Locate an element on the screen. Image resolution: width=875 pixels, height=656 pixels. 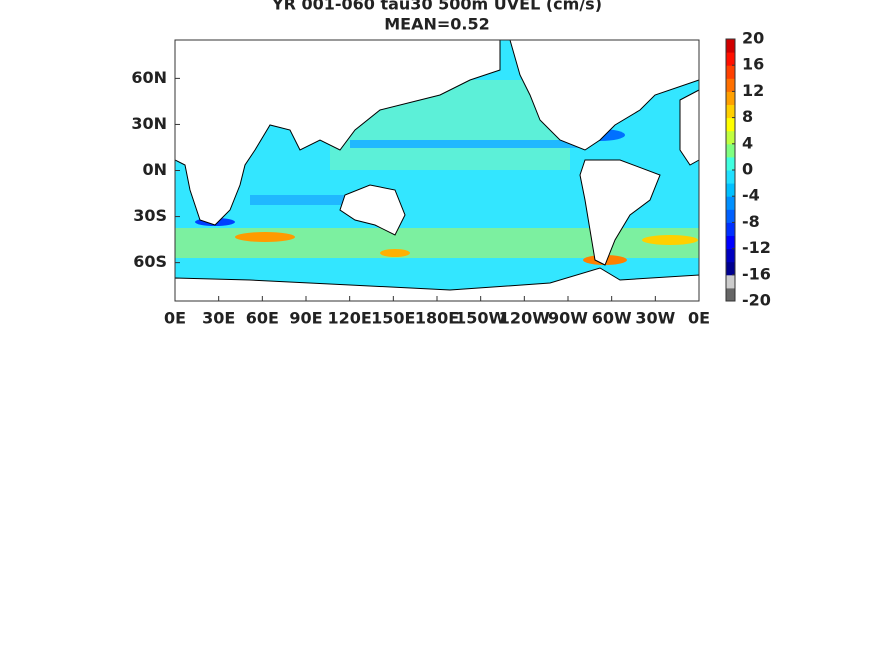
x-tick-label: 120E is located at coordinates (350, 318).